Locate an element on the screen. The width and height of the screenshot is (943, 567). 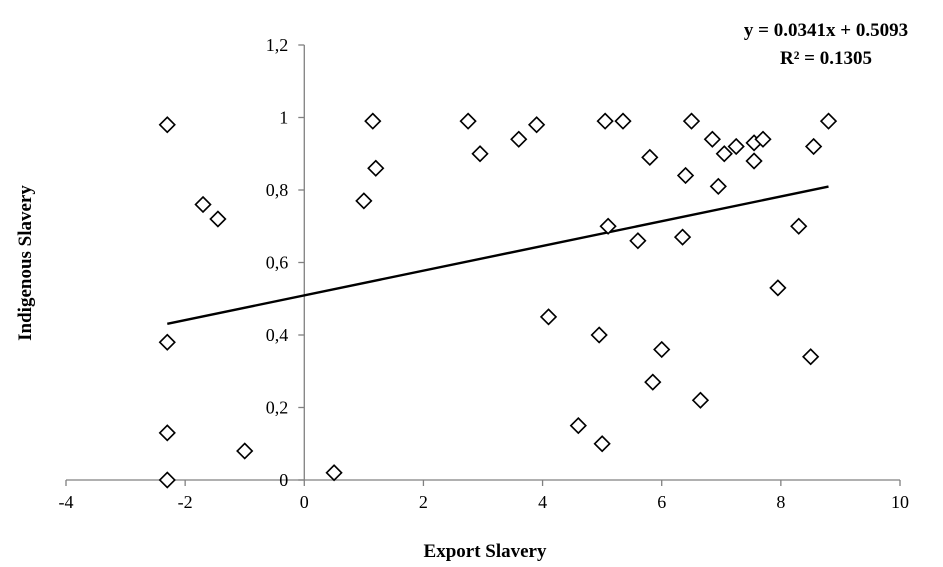
trendline-equation: y = 0.0341x + 0.5093 is located at coordinates (826, 30).